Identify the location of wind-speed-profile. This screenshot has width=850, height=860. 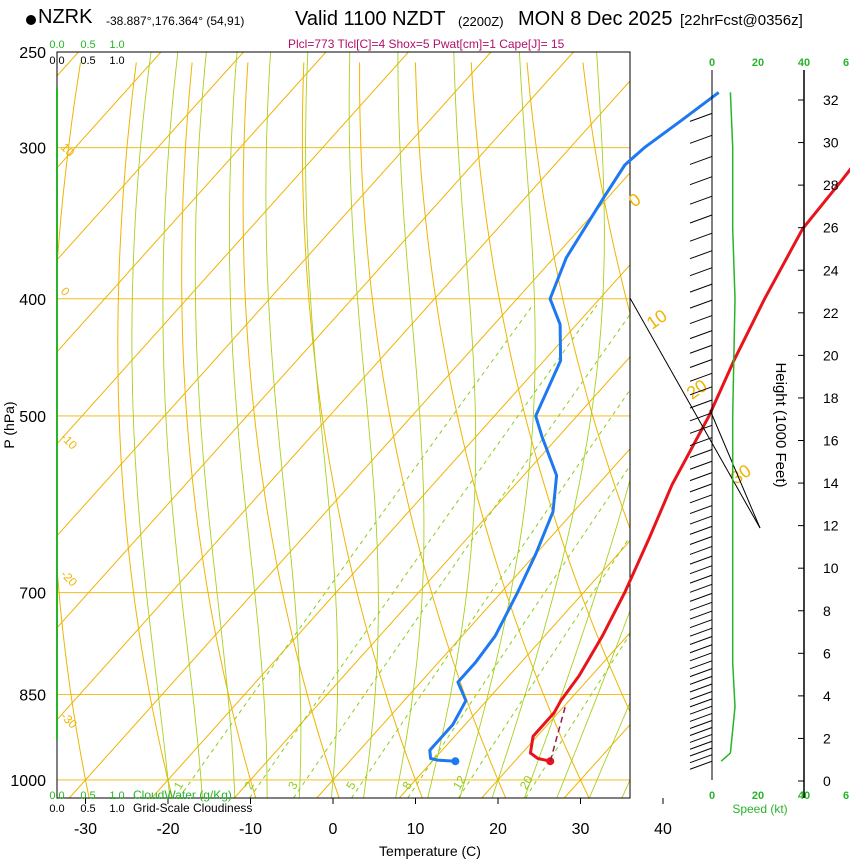
(728, 427).